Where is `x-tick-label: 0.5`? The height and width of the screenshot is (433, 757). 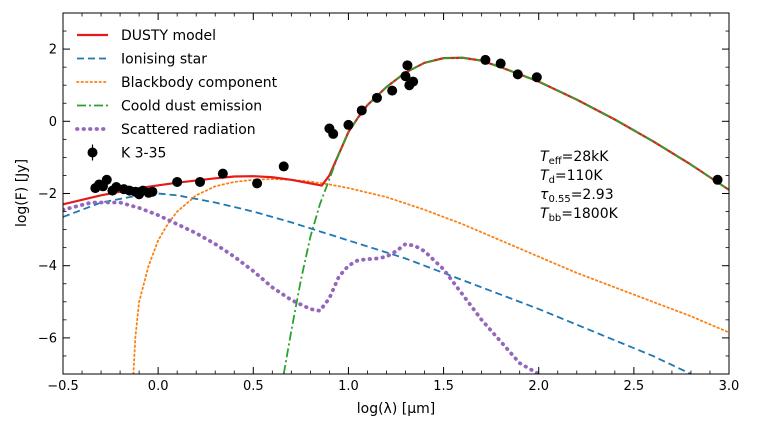
x-tick-label: 0.5 is located at coordinates (253, 386).